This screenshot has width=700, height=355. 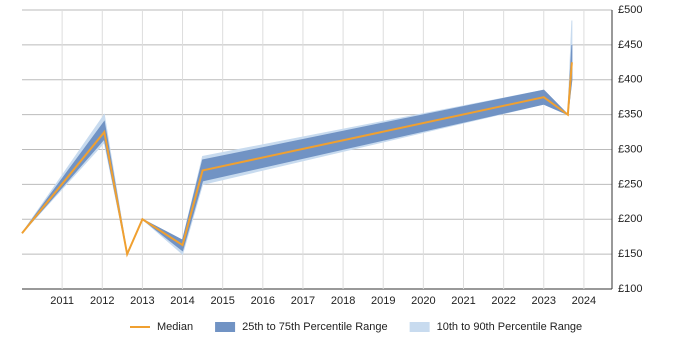 I want to click on x-tick-label: 2022, so click(x=503, y=301).